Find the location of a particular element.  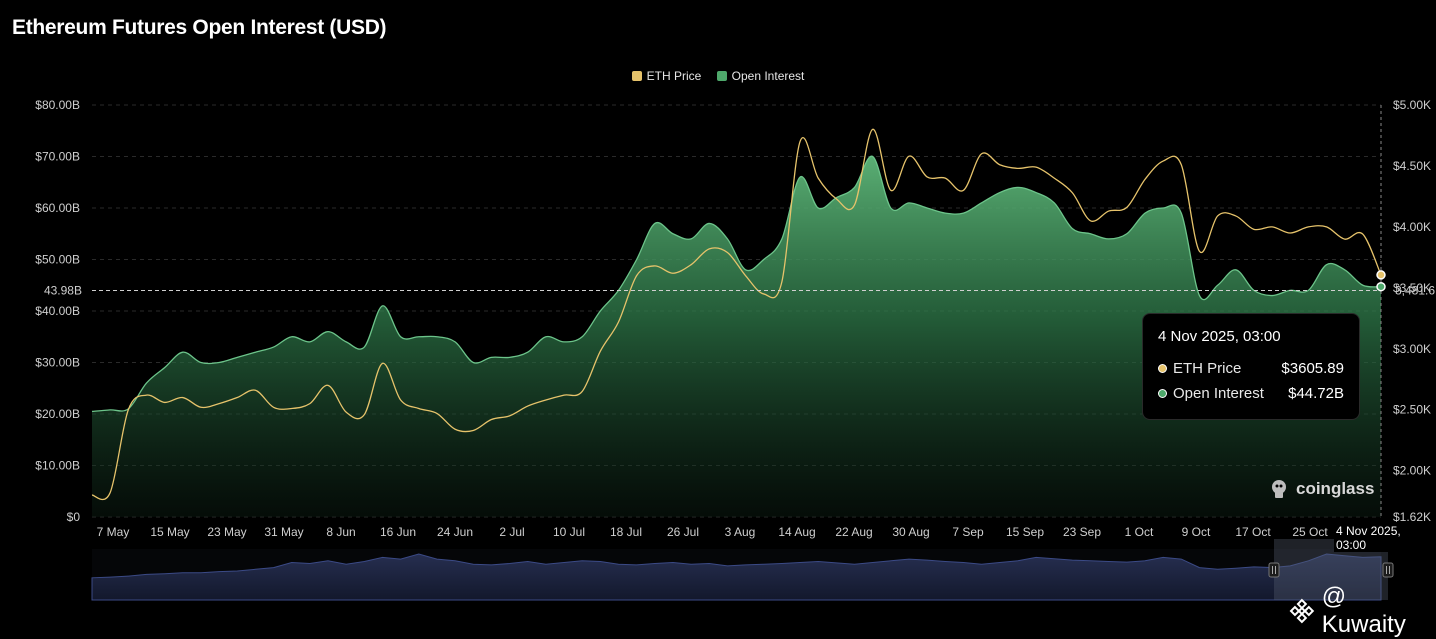

x-tick-label: 24 Jun is located at coordinates (455, 532).